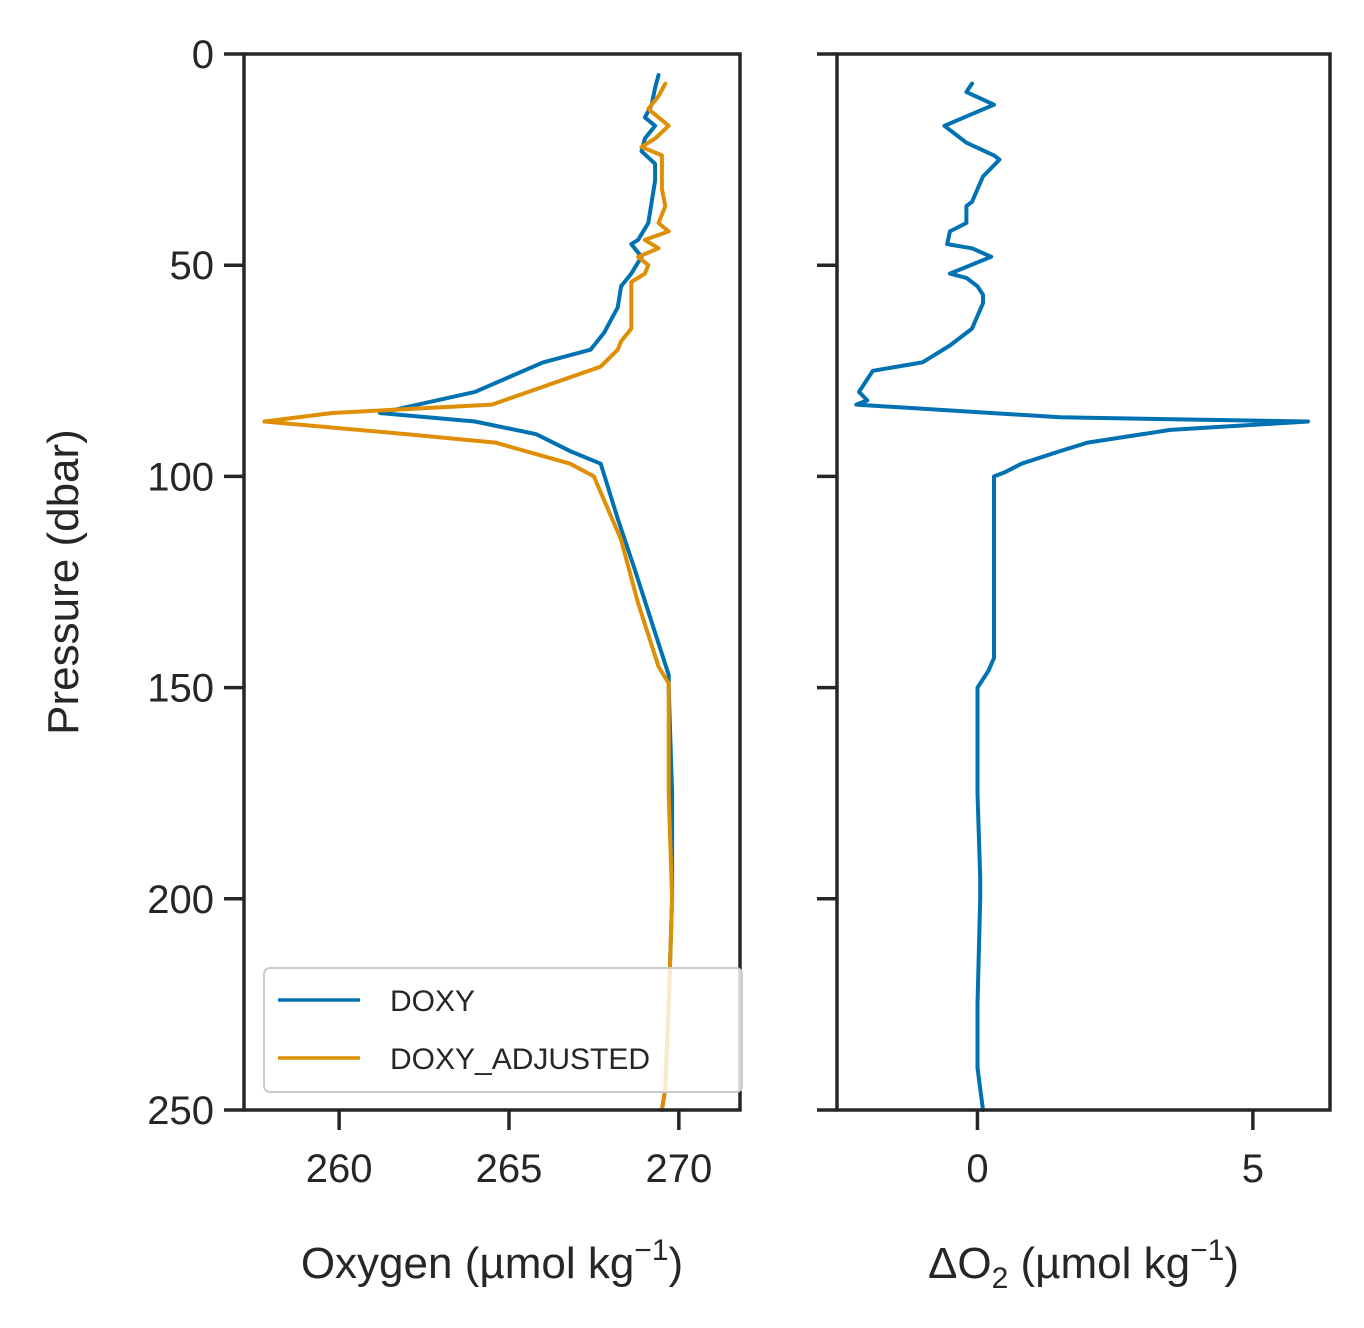 This screenshot has width=1364, height=1328. Describe the element at coordinates (180, 689) in the screenshot. I see `y-tick-label: 150` at that location.